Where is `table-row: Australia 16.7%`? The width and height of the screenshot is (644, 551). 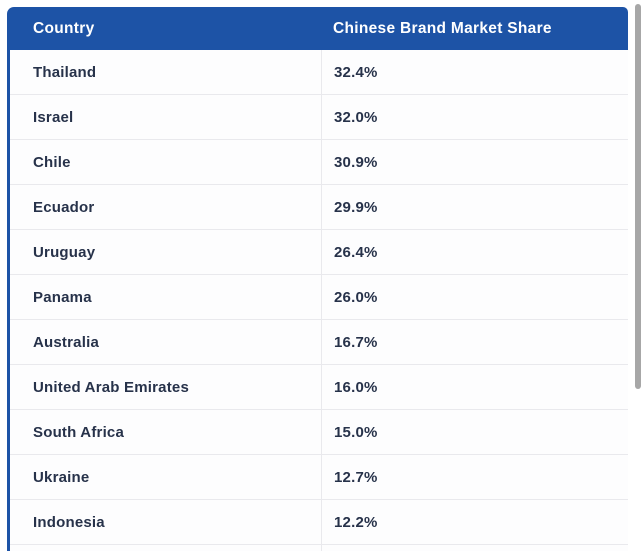 table-row: Australia 16.7% is located at coordinates (319, 342).